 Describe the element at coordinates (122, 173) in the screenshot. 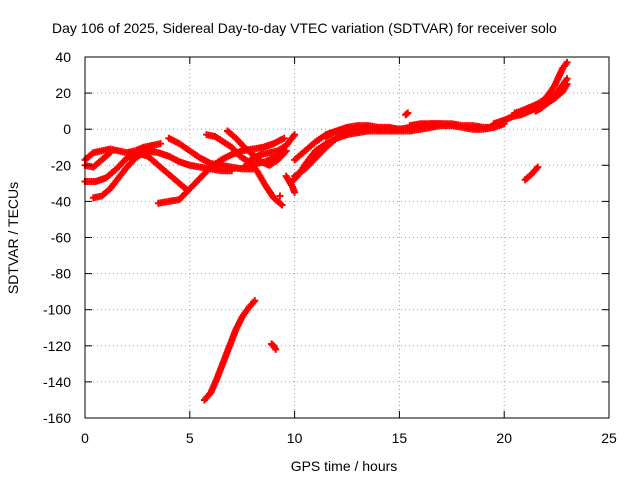

I see `series-track-c` at that location.